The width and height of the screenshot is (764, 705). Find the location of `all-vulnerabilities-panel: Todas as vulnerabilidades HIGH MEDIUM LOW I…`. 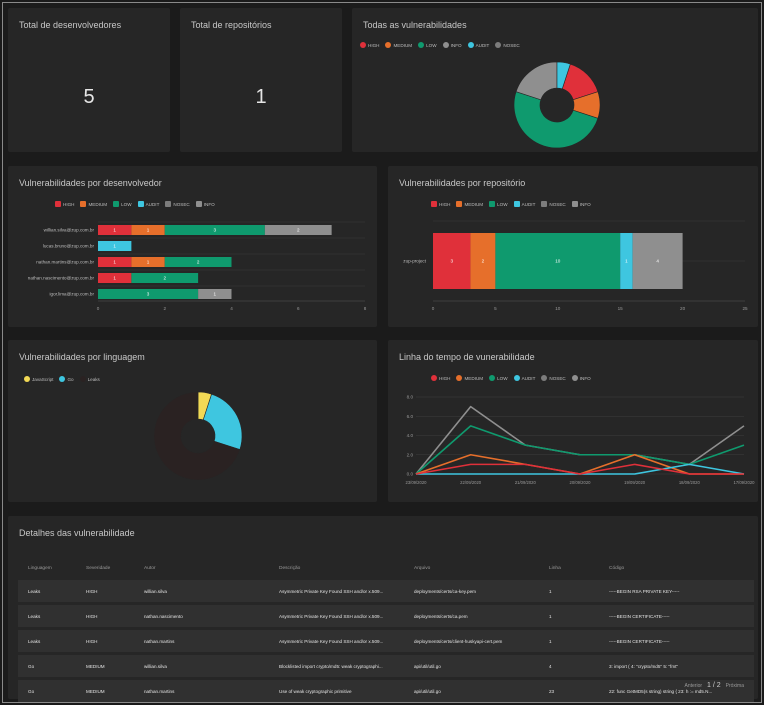

all-vulnerabilities-panel: Todas as vulnerabilidades HIGH MEDIUM LOW I… is located at coordinates (555, 80).